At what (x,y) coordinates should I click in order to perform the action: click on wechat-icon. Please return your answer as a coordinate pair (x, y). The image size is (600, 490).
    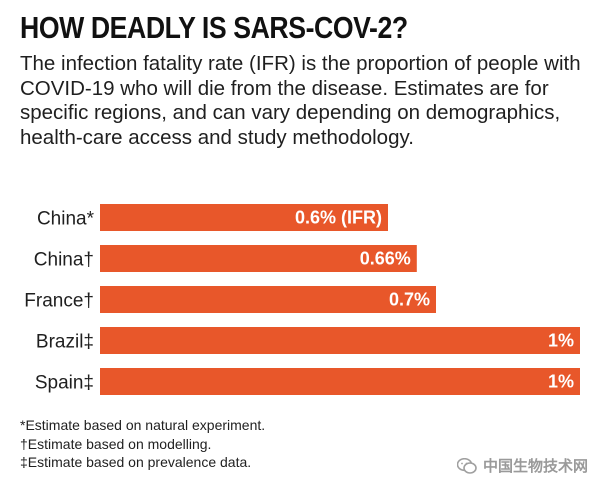
    Looking at the image, I should click on (466, 465).